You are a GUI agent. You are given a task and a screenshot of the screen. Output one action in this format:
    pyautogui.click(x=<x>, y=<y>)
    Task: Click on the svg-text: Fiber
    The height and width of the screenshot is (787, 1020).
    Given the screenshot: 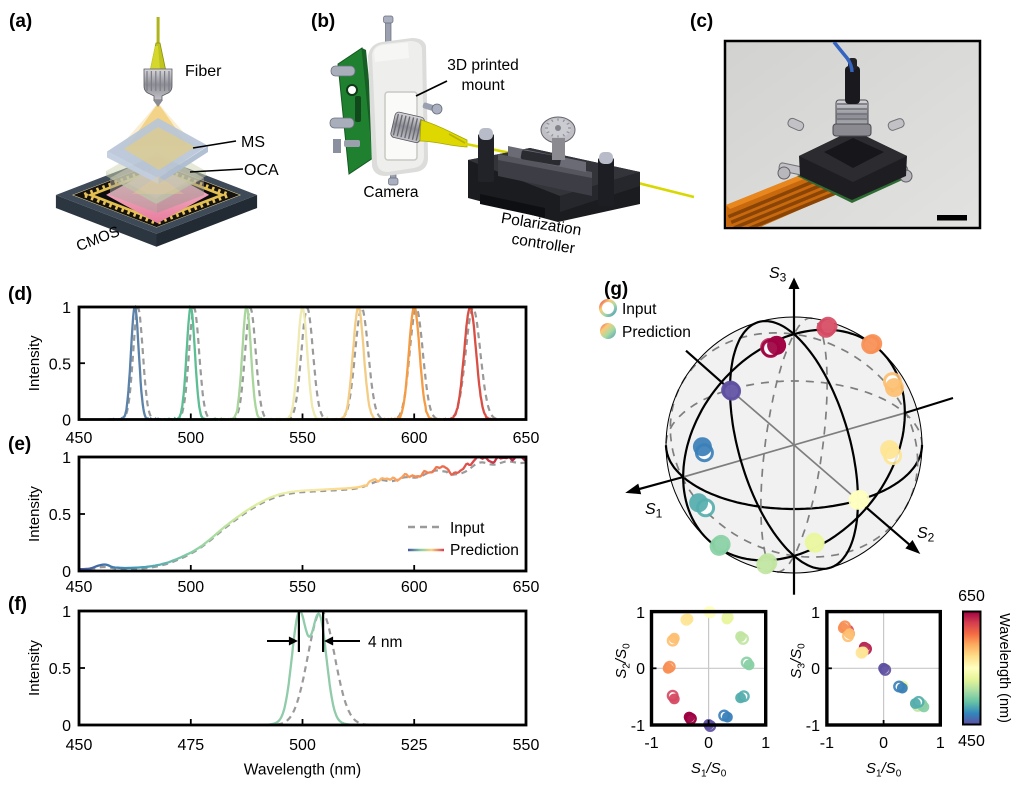 What is the action you would take?
    pyautogui.click(x=203, y=71)
    